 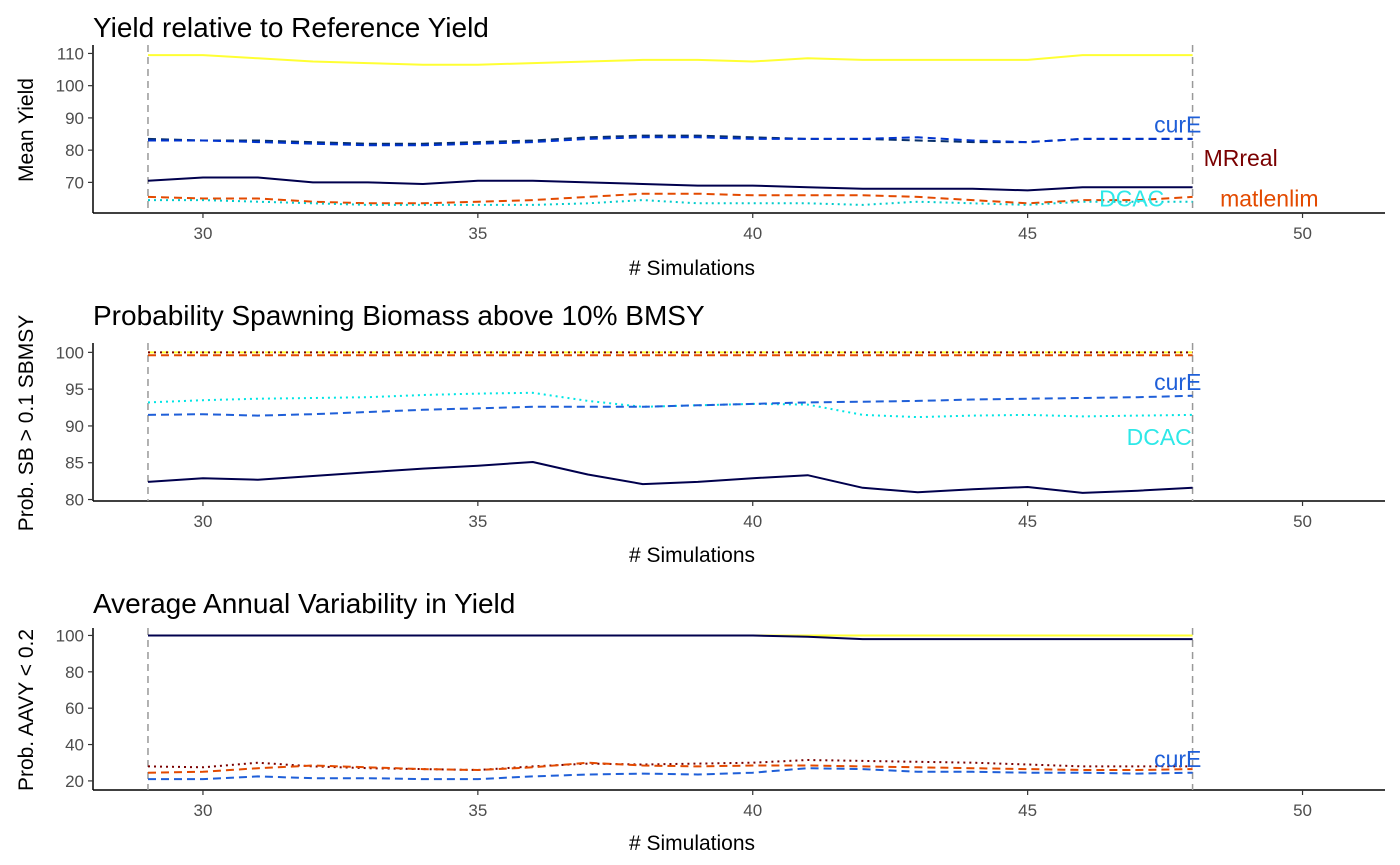 I want to click on y-tick-label: 110, so click(x=70, y=53).